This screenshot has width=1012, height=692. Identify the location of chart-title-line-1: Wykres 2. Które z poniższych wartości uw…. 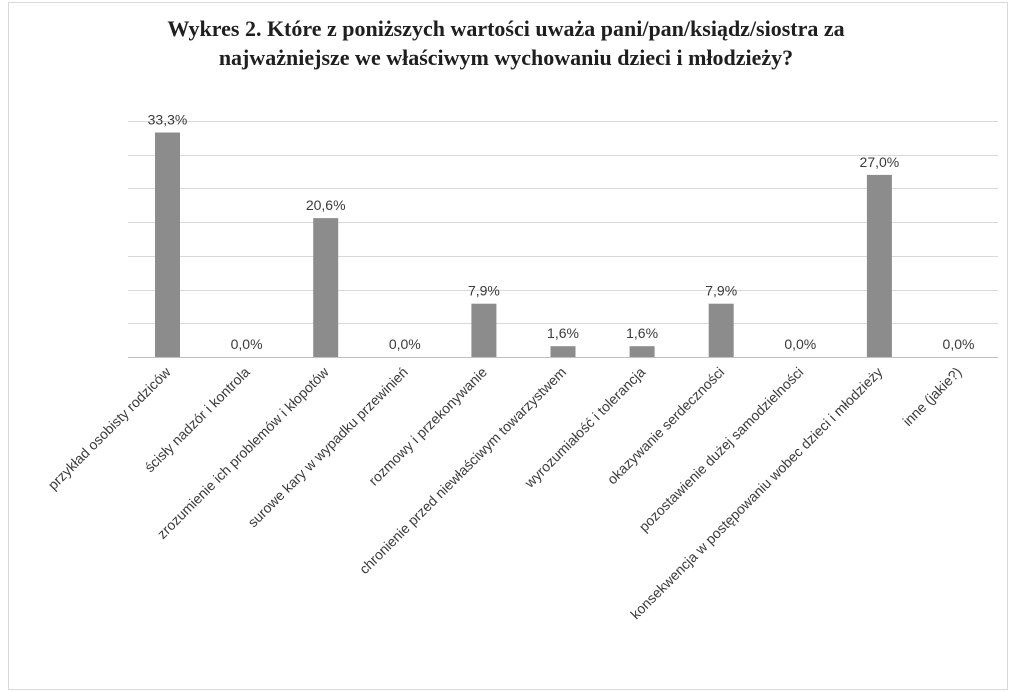
(506, 28).